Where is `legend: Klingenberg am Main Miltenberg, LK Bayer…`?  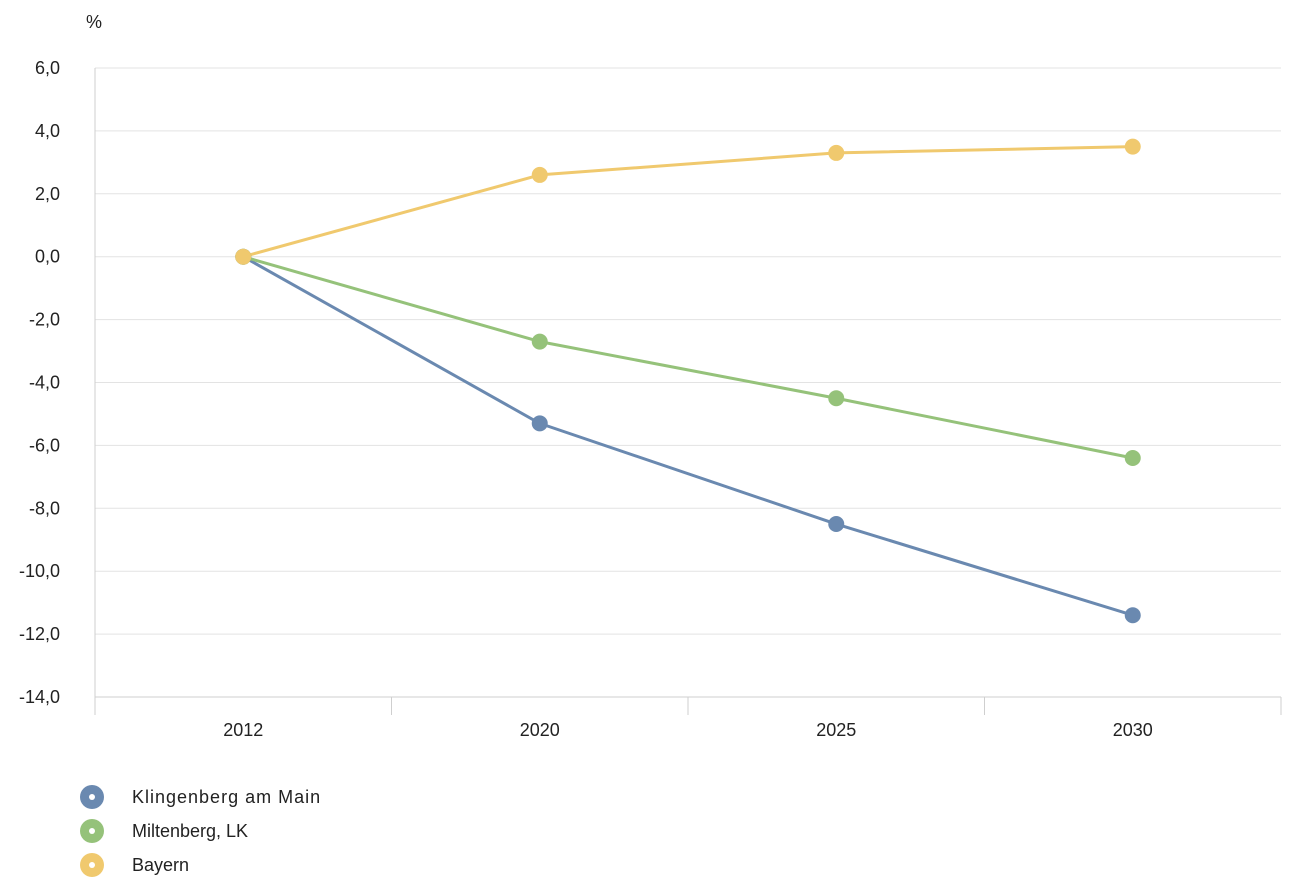
legend: Klingenberg am Main Miltenberg, LK Bayer… is located at coordinates (200, 831).